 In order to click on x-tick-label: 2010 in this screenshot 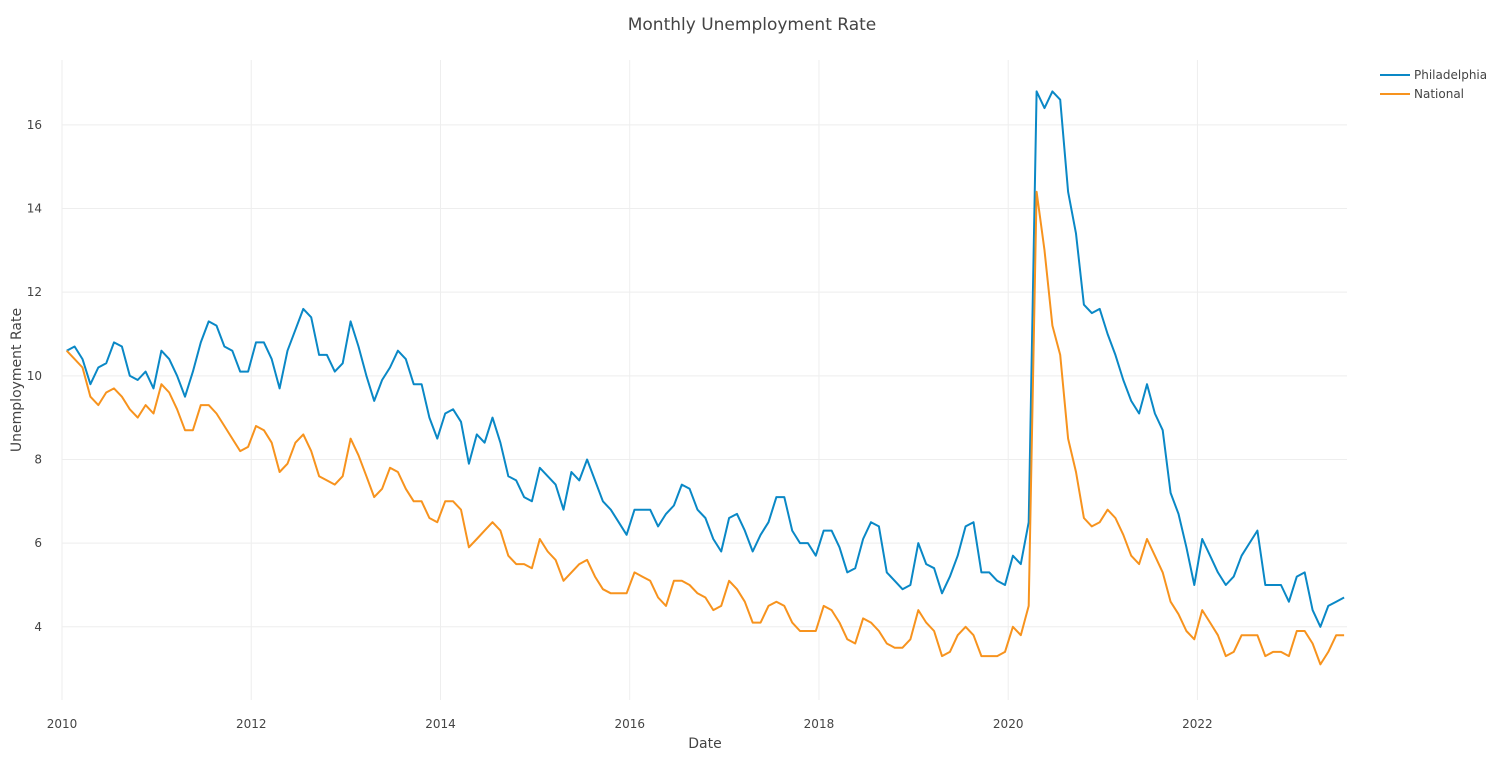, I will do `click(62, 724)`.